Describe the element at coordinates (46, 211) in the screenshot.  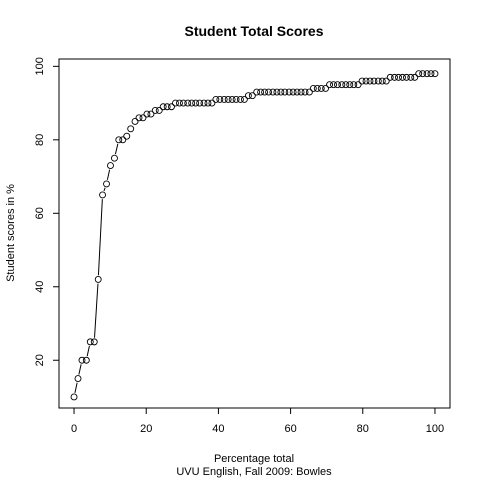
I see `y-axis: 20 40 60 80 100` at that location.